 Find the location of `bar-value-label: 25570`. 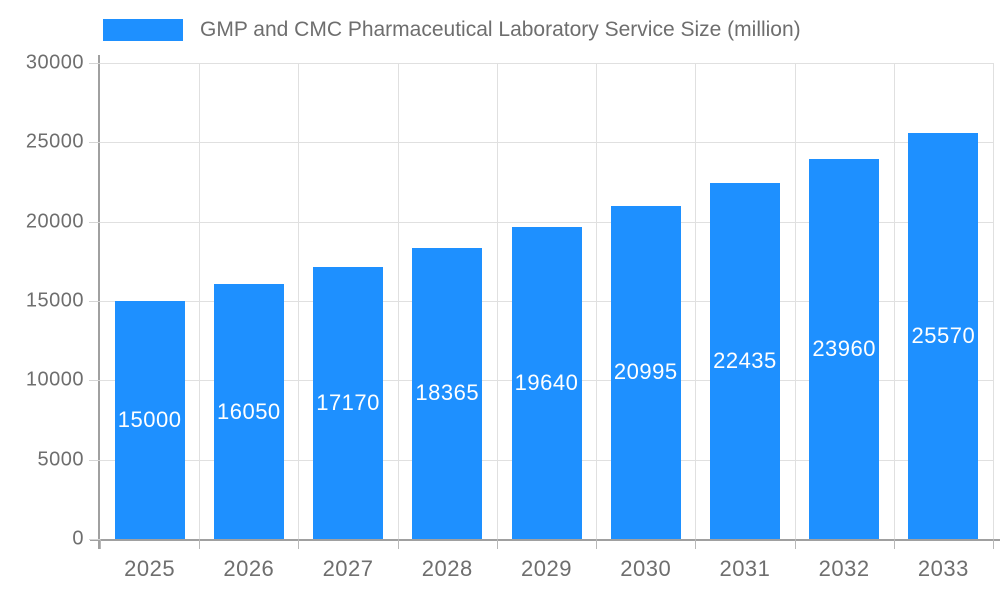

bar-value-label: 25570 is located at coordinates (943, 336).